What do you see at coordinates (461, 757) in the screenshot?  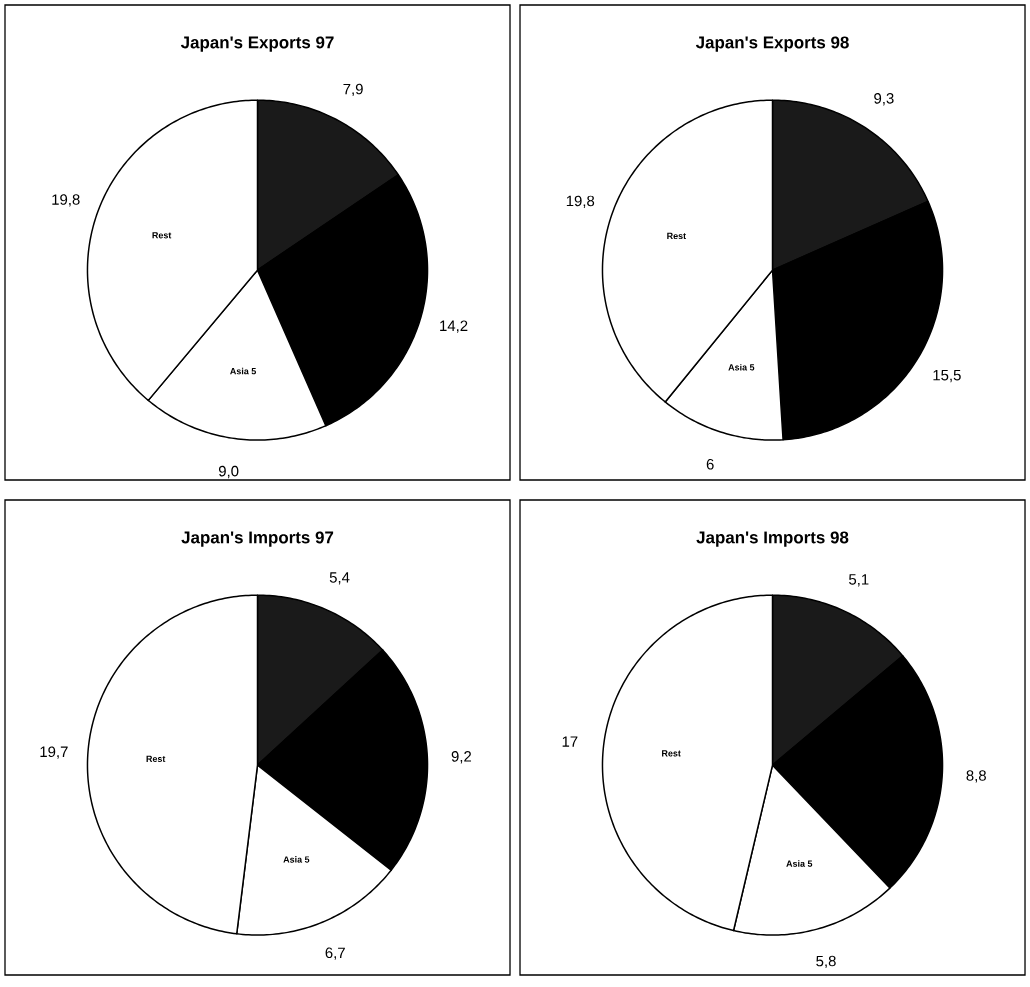 I see `data-label: 9,2` at bounding box center [461, 757].